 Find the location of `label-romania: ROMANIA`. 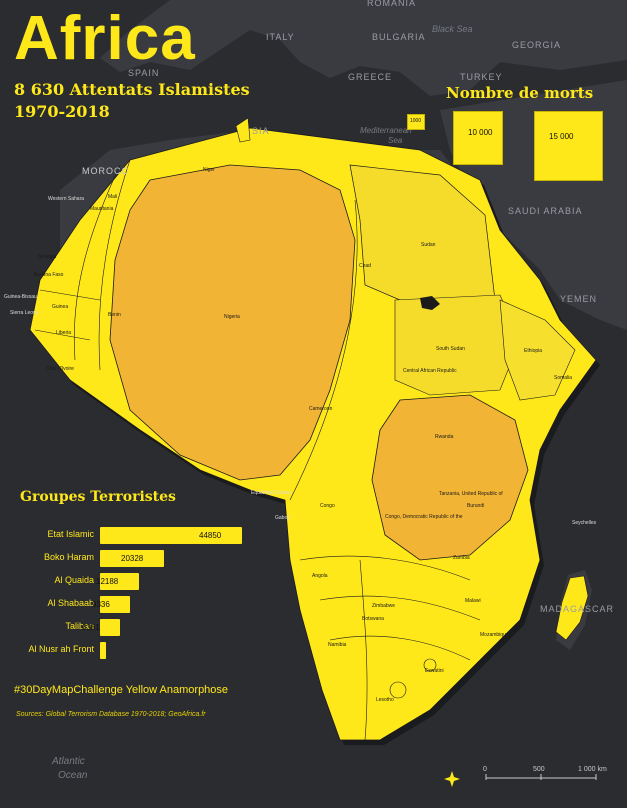

label-romania: ROMANIA is located at coordinates (392, 4).